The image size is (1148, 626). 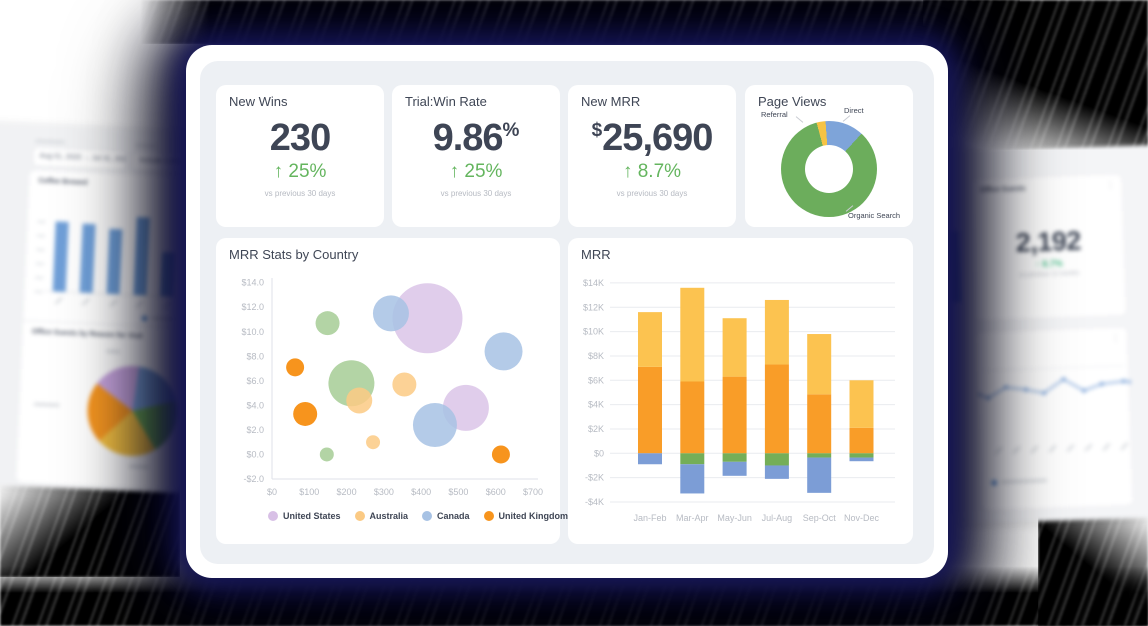 What do you see at coordinates (312, 516) in the screenshot?
I see `legend-label: United States` at bounding box center [312, 516].